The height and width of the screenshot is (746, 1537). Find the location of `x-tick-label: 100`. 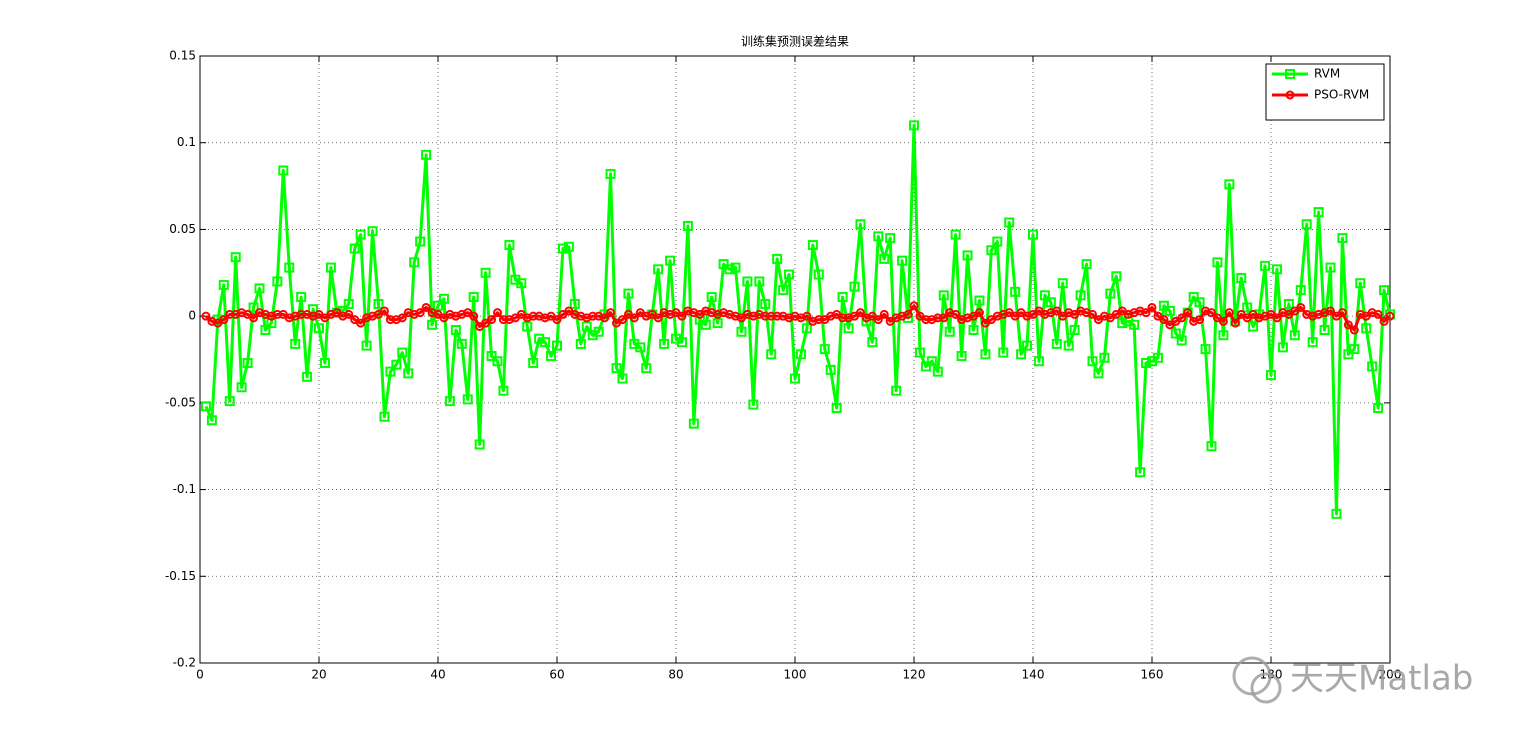

x-tick-label: 100 is located at coordinates (795, 675).